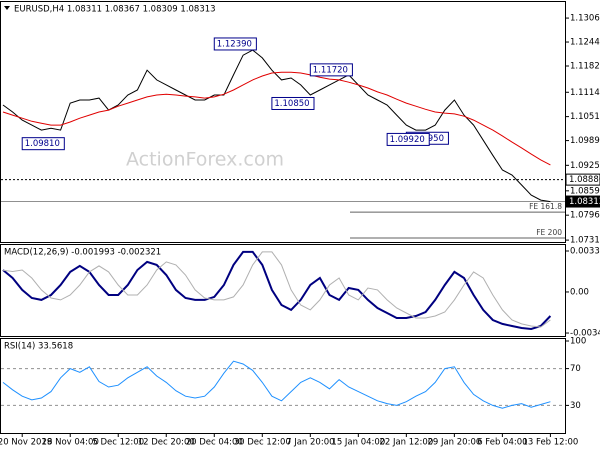  What do you see at coordinates (166, 443) in the screenshot?
I see `x-tick-label: 12 Dec 20:00` at bounding box center [166, 443].